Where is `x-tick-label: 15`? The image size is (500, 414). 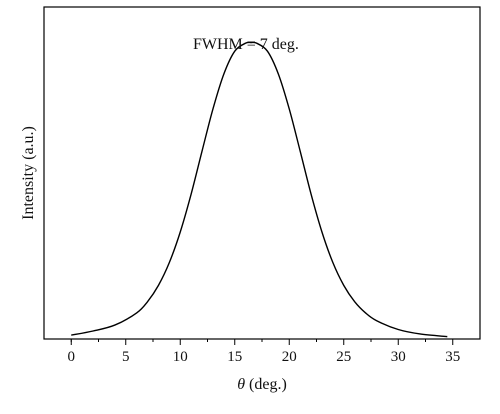 x-tick-label: 15 is located at coordinates (234, 357).